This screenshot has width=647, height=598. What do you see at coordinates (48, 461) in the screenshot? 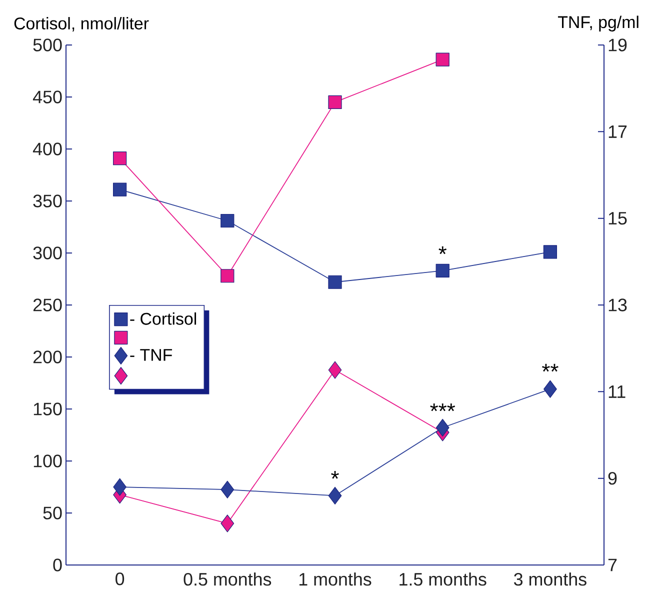
I see `y-tick-label: 100` at bounding box center [48, 461].